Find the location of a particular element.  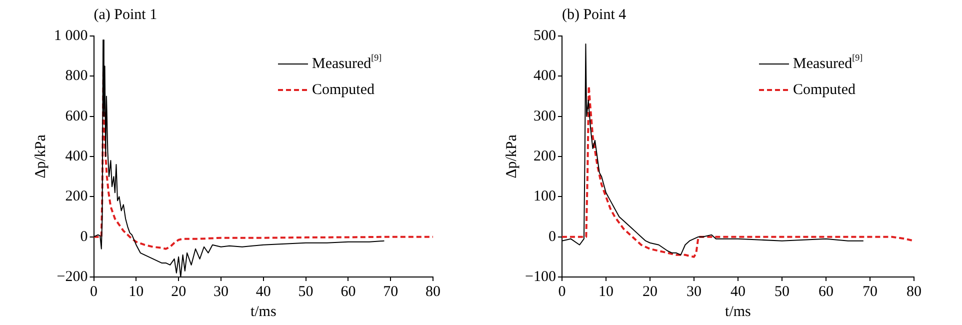

y-tick-label: 100 is located at coordinates (544, 196).